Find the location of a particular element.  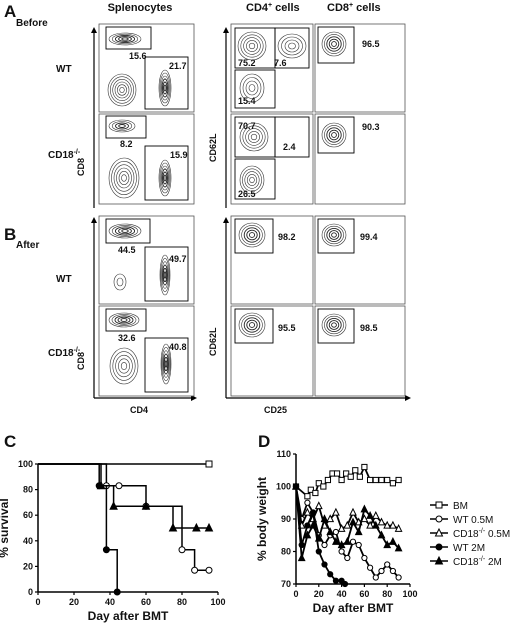

svg-text: CD8+ cells is located at coordinates (354, 8).